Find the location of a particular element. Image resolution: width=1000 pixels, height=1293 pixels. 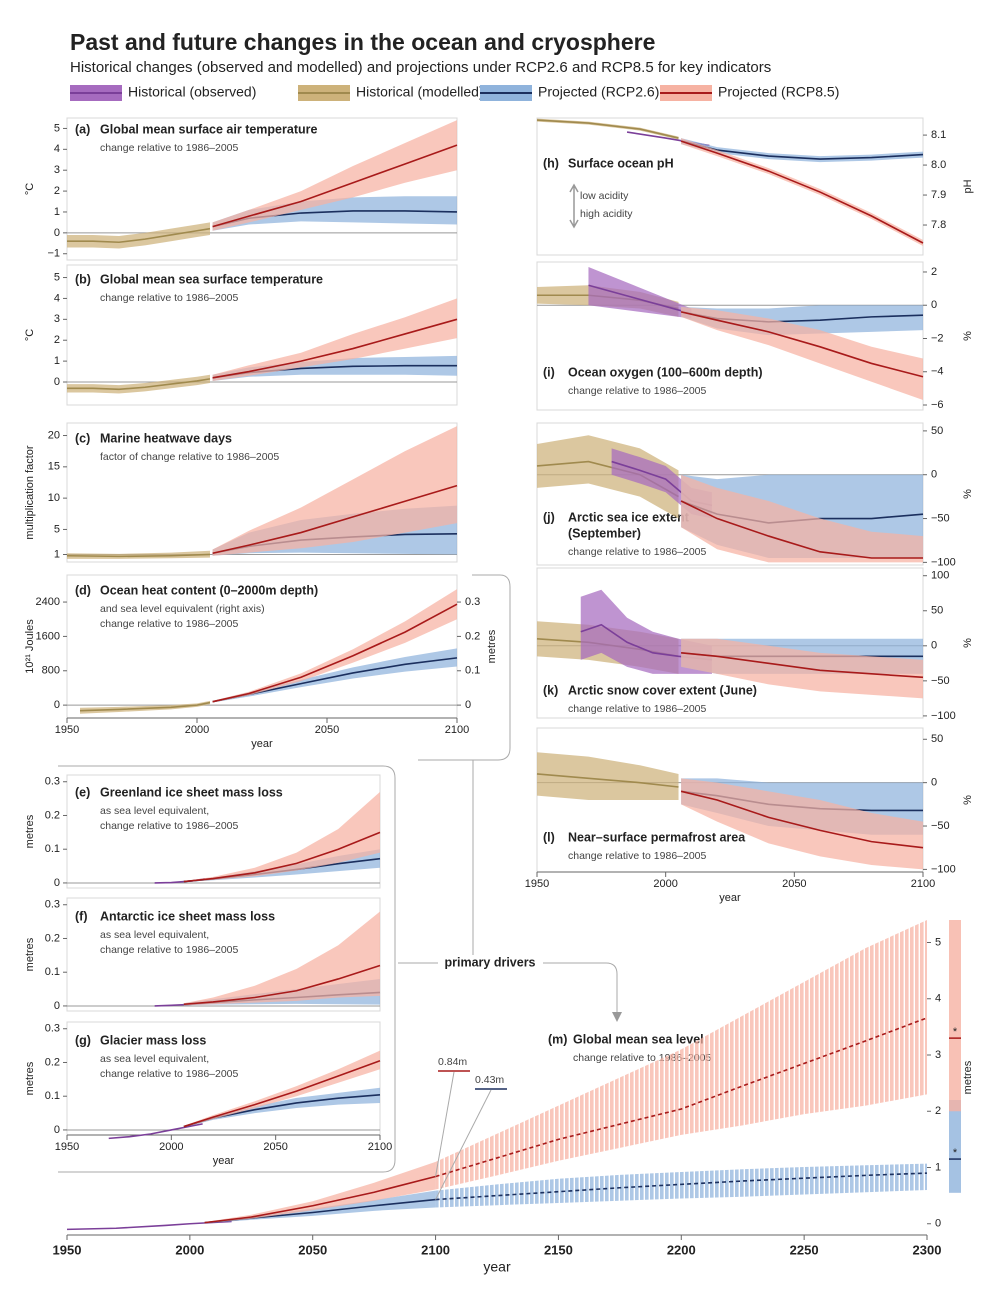

arrow-label: low acidity is located at coordinates (604, 196).